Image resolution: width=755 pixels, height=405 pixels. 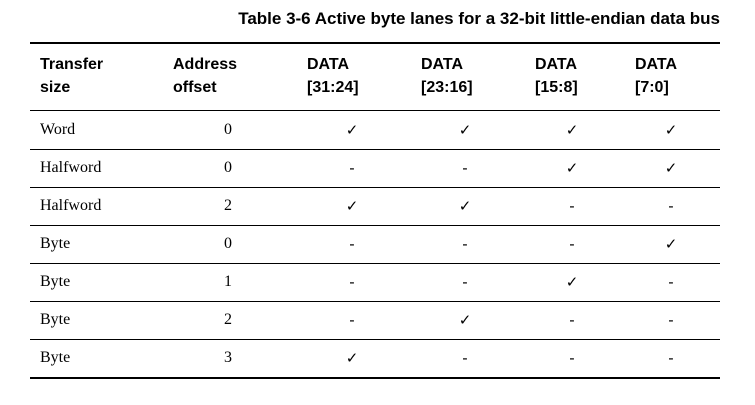 What do you see at coordinates (195, 87) in the screenshot?
I see `header-text: offset` at bounding box center [195, 87].